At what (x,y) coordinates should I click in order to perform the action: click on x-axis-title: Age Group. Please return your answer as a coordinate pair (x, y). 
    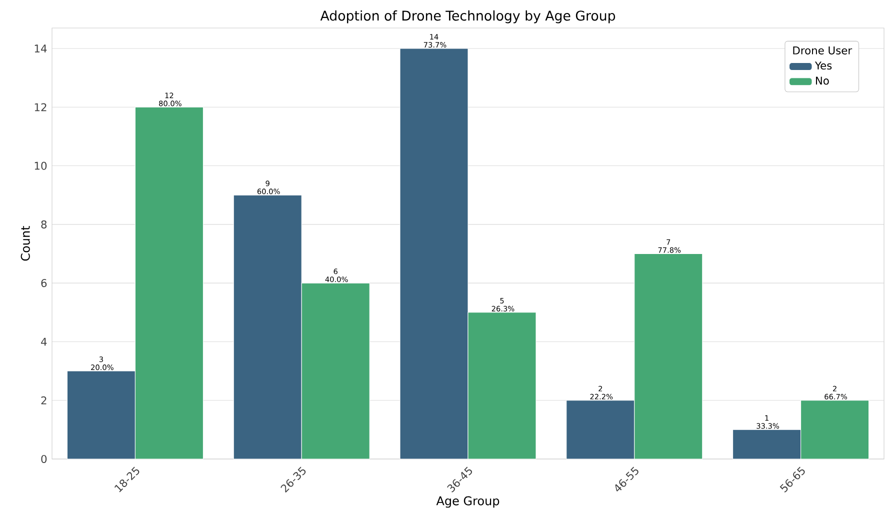
    Looking at the image, I should click on (468, 502).